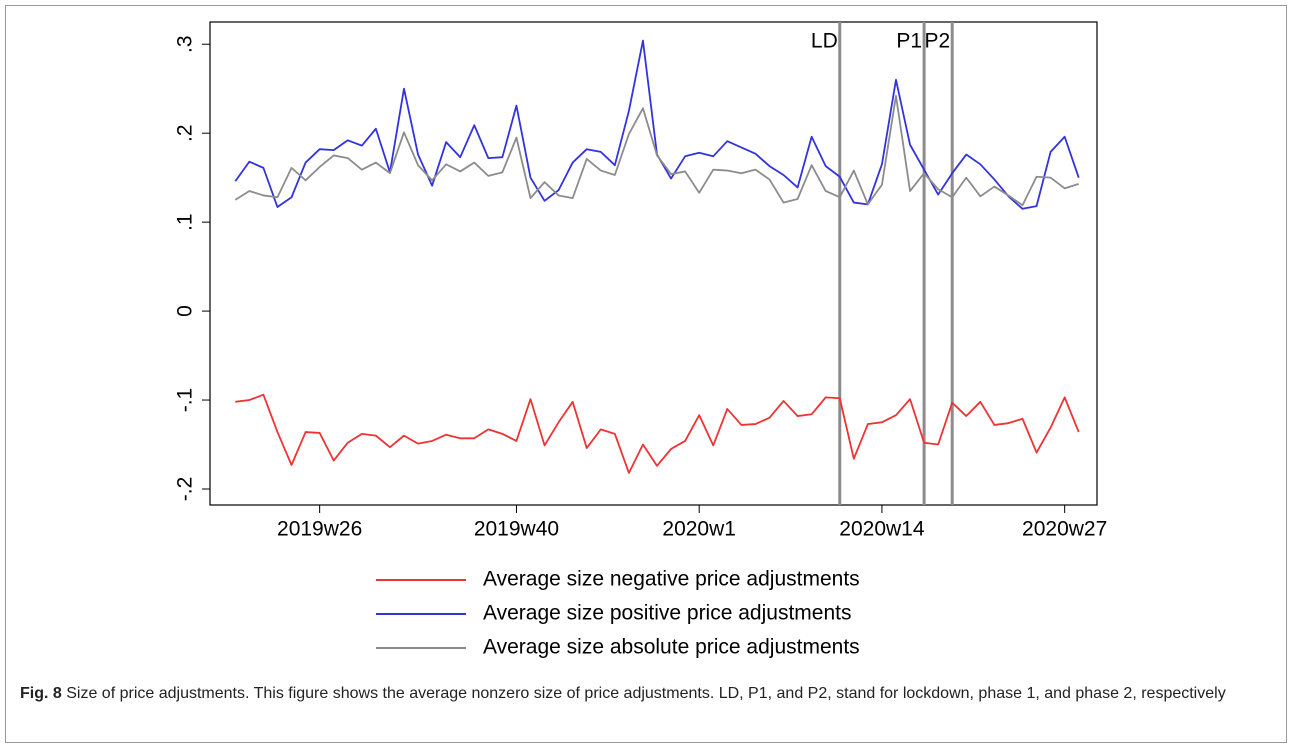  I want to click on event-label: P1, so click(909, 41).